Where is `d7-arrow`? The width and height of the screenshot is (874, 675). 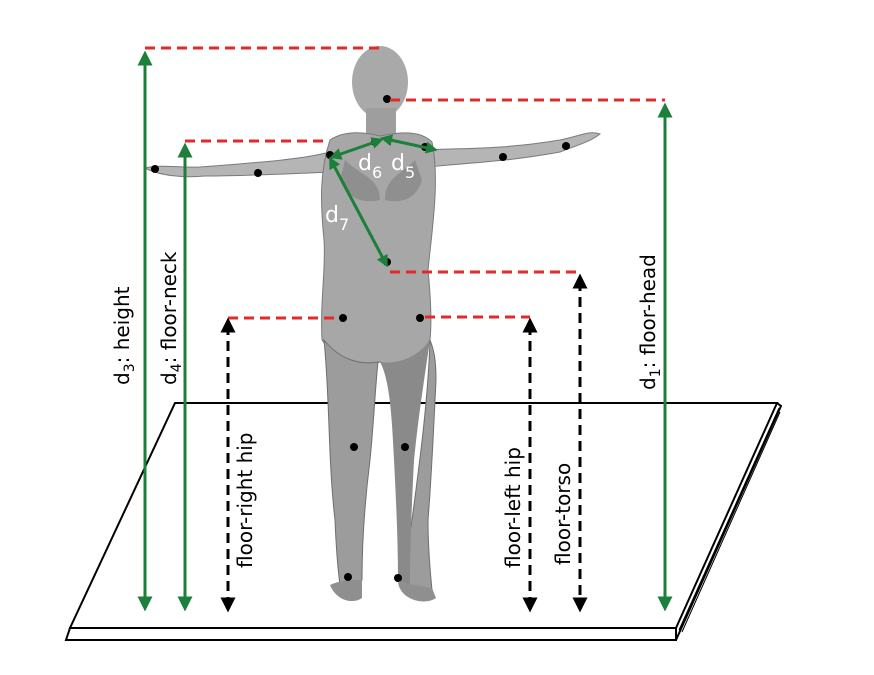
d7-arrow is located at coordinates (358, 212).